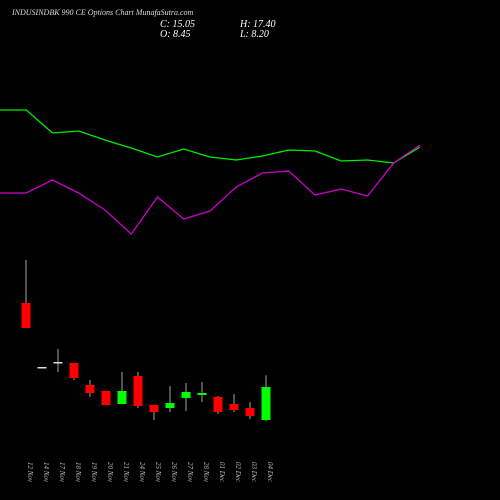  What do you see at coordinates (222, 472) in the screenshot?
I see `x-tick-label: 01 Dec` at bounding box center [222, 472].